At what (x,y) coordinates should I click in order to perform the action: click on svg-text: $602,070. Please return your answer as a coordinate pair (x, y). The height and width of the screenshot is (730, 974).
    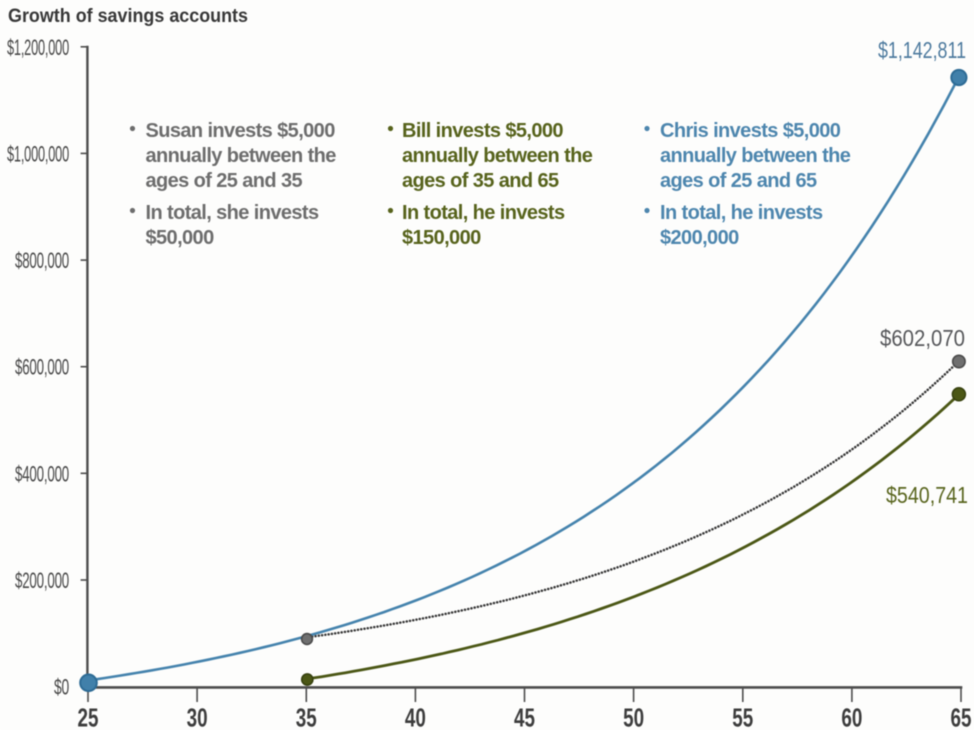
    Looking at the image, I should click on (922, 338).